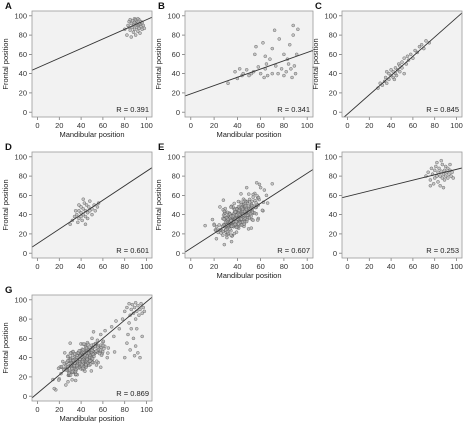 The width and height of the screenshot is (474, 425). I want to click on y-tick-label: 40, so click(23, 357).